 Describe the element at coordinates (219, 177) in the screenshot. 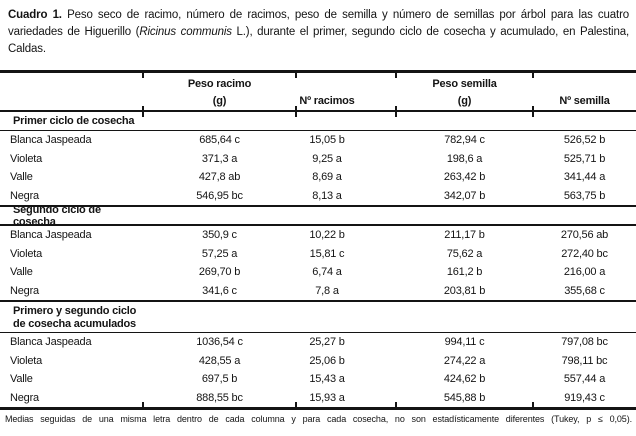

I see `peso-racimo-value: 427,8 ab` at that location.